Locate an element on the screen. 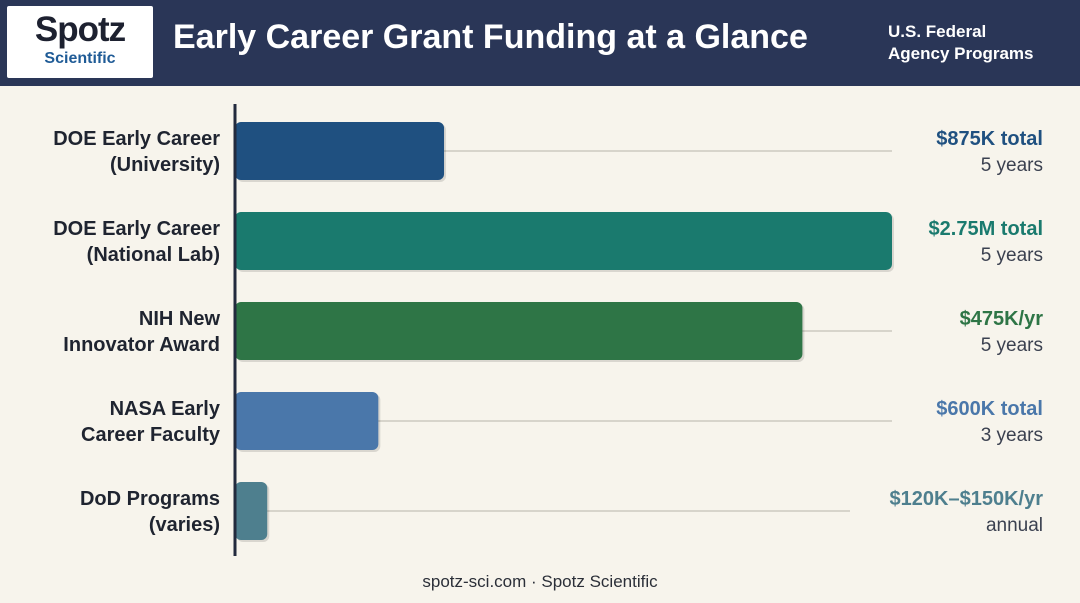  amount-label: $2.75M total is located at coordinates (986, 229).